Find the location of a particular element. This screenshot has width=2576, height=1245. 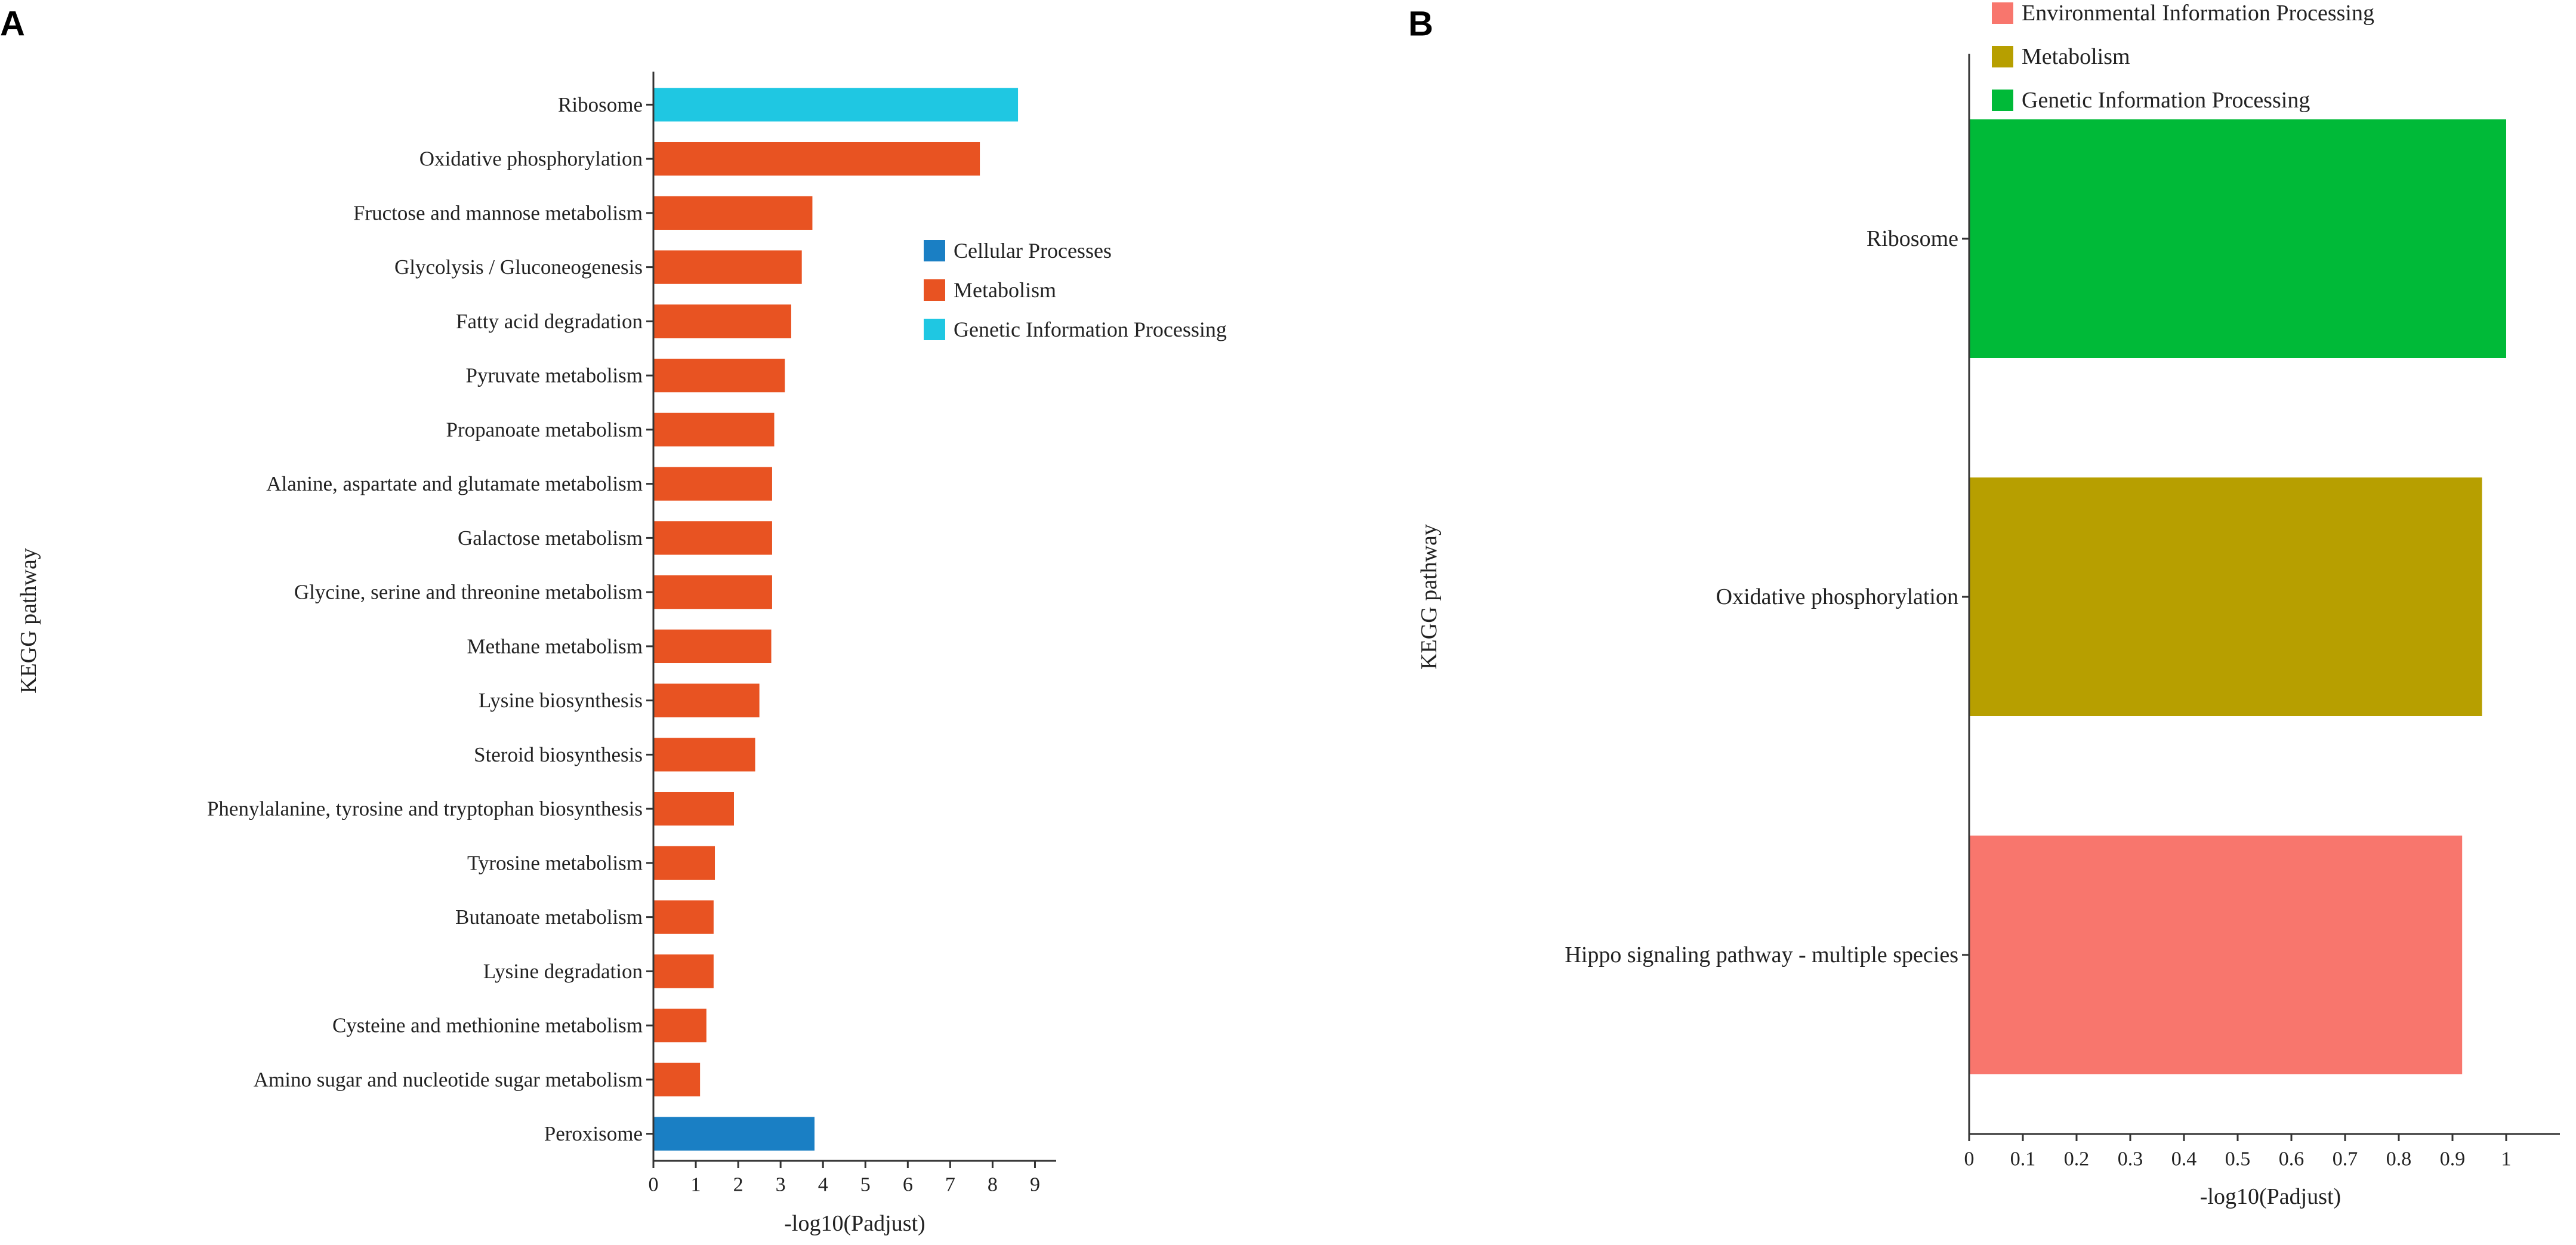

panel-b-letter: B is located at coordinates (1421, 24).